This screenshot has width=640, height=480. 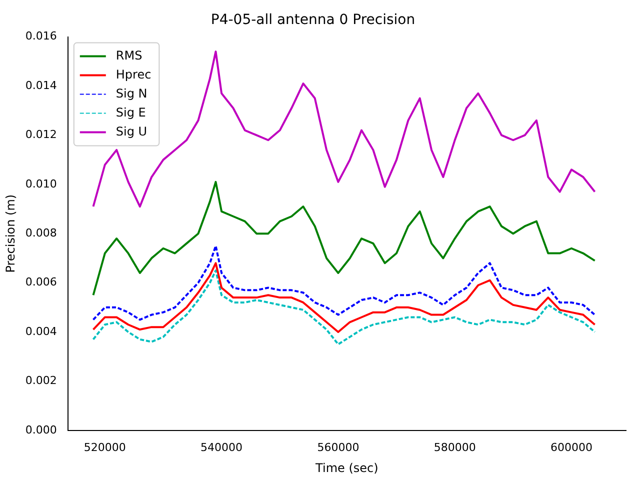 I want to click on y-axis-title: Precision (m), so click(x=10, y=233).